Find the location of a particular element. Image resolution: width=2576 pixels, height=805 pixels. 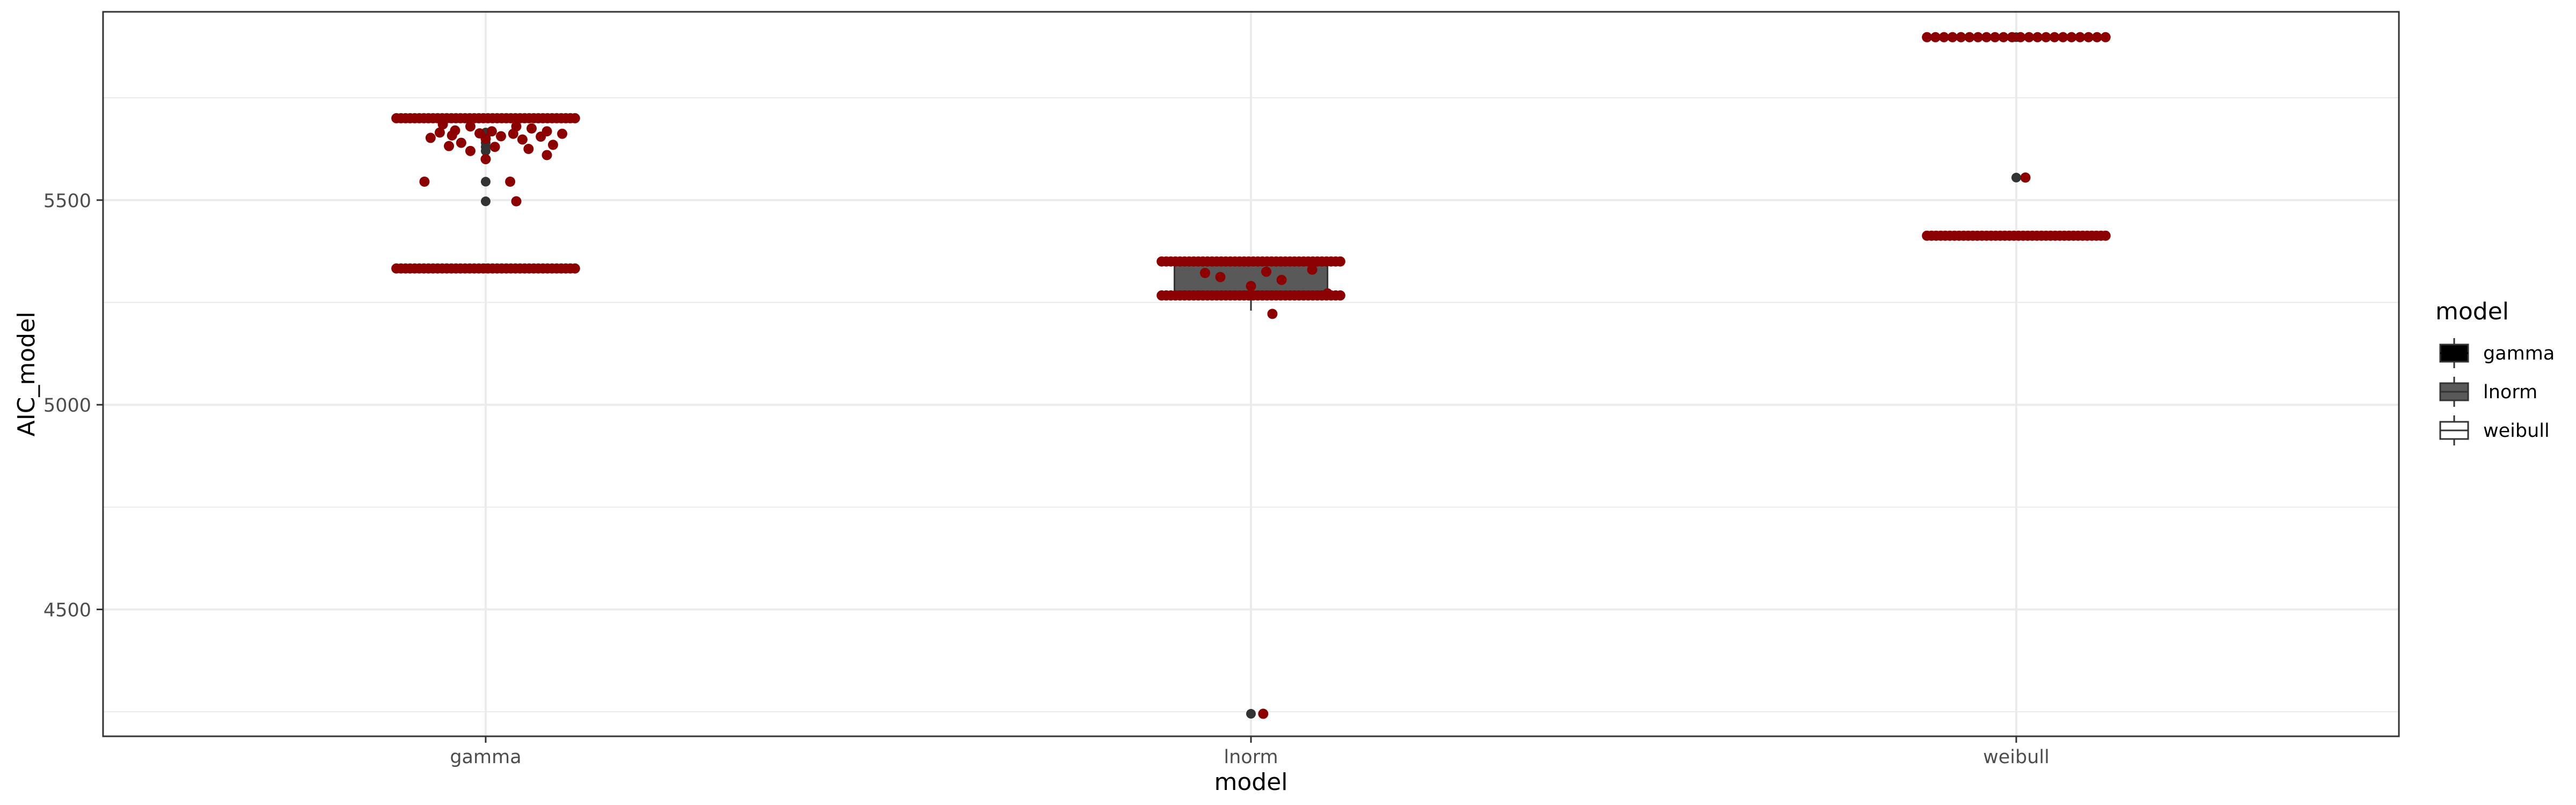

x-tick-label: lnorm is located at coordinates (1251, 757).